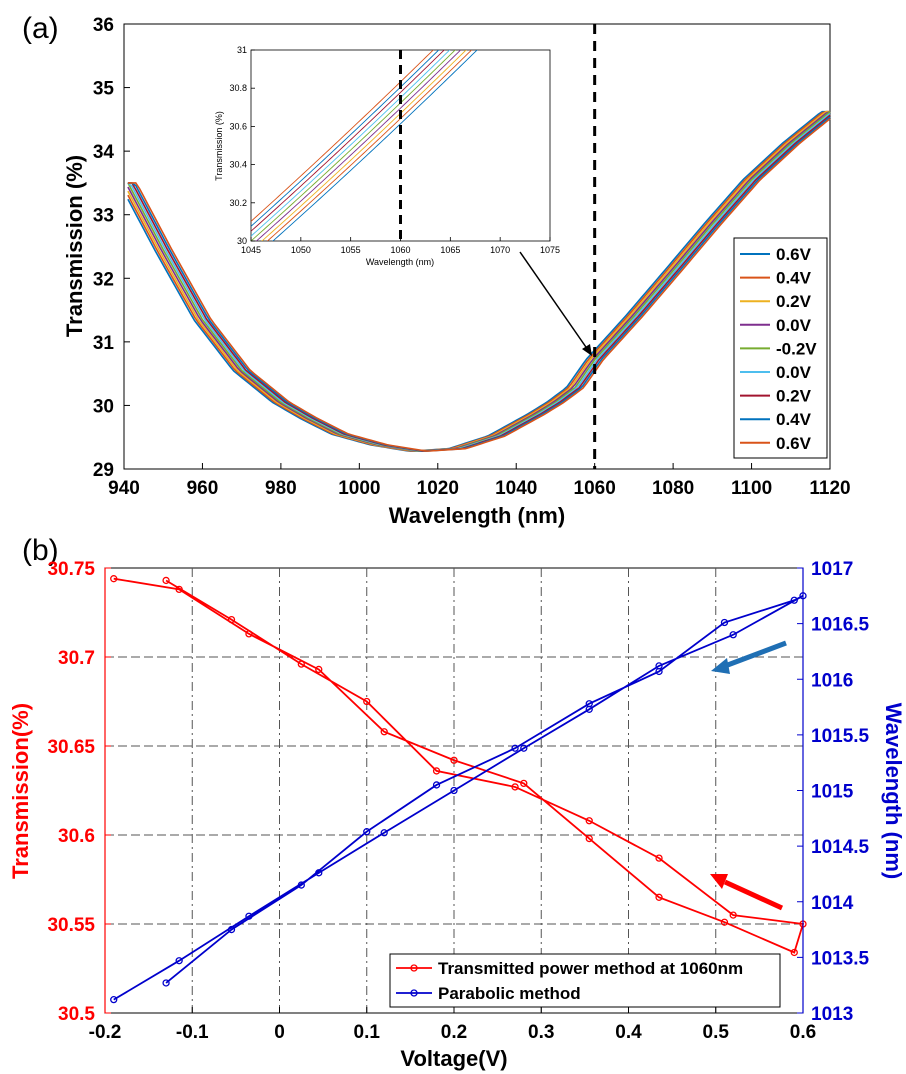 The image size is (906, 1074). What do you see at coordinates (585, 980) in the screenshot?
I see `chart-b-legend-box` at bounding box center [585, 980].